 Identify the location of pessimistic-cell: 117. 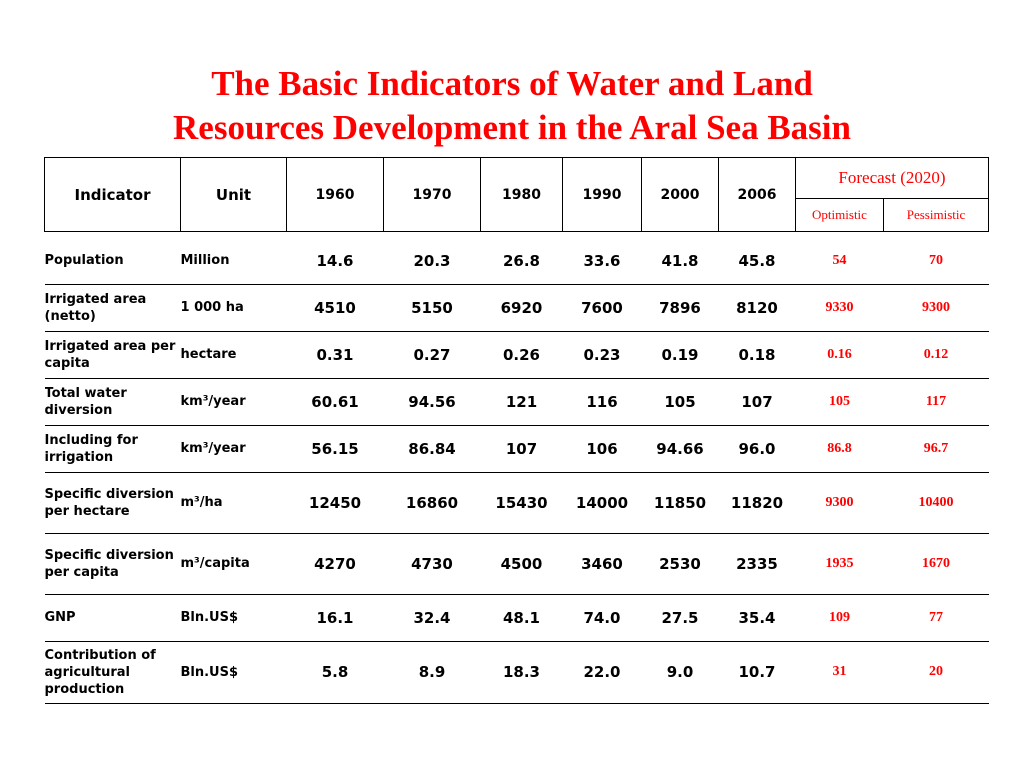
(936, 402).